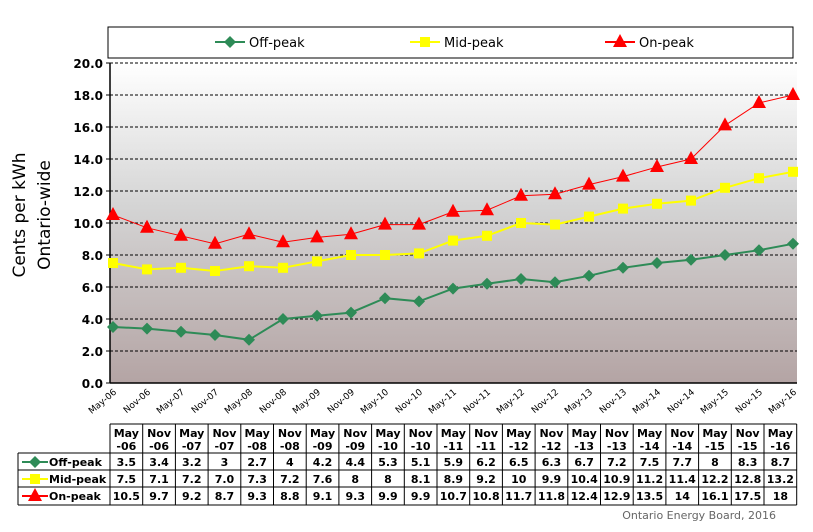  What do you see at coordinates (35, 494) in the screenshot?
I see `table-legend-marker` at bounding box center [35, 494].